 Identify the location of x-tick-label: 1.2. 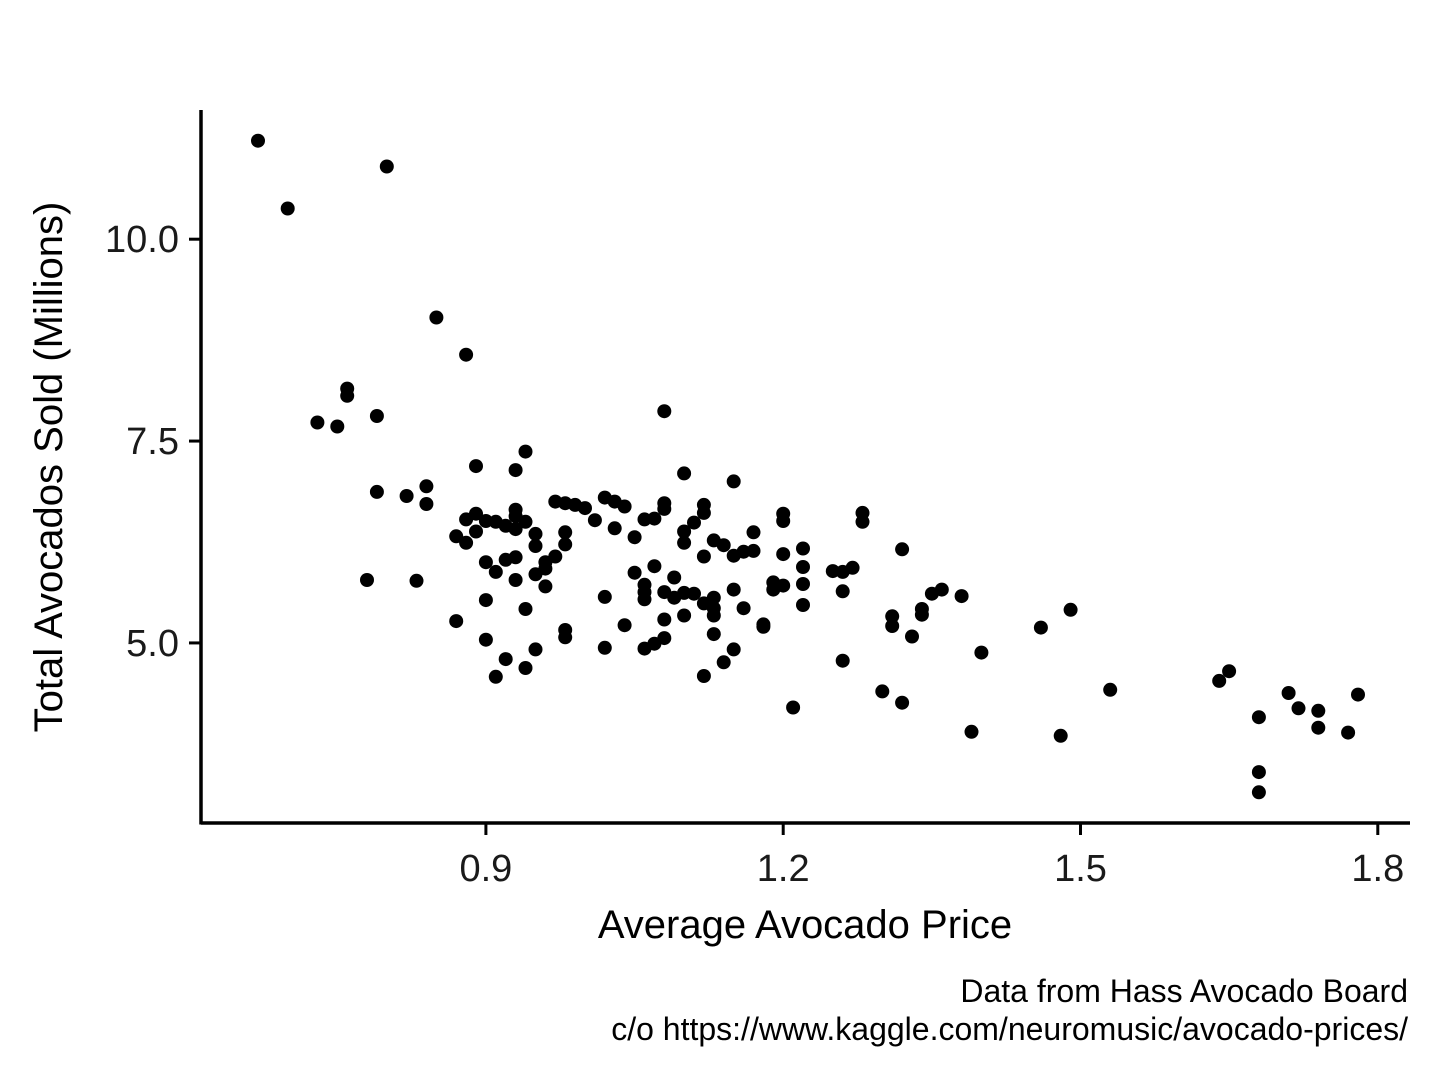
(783, 869).